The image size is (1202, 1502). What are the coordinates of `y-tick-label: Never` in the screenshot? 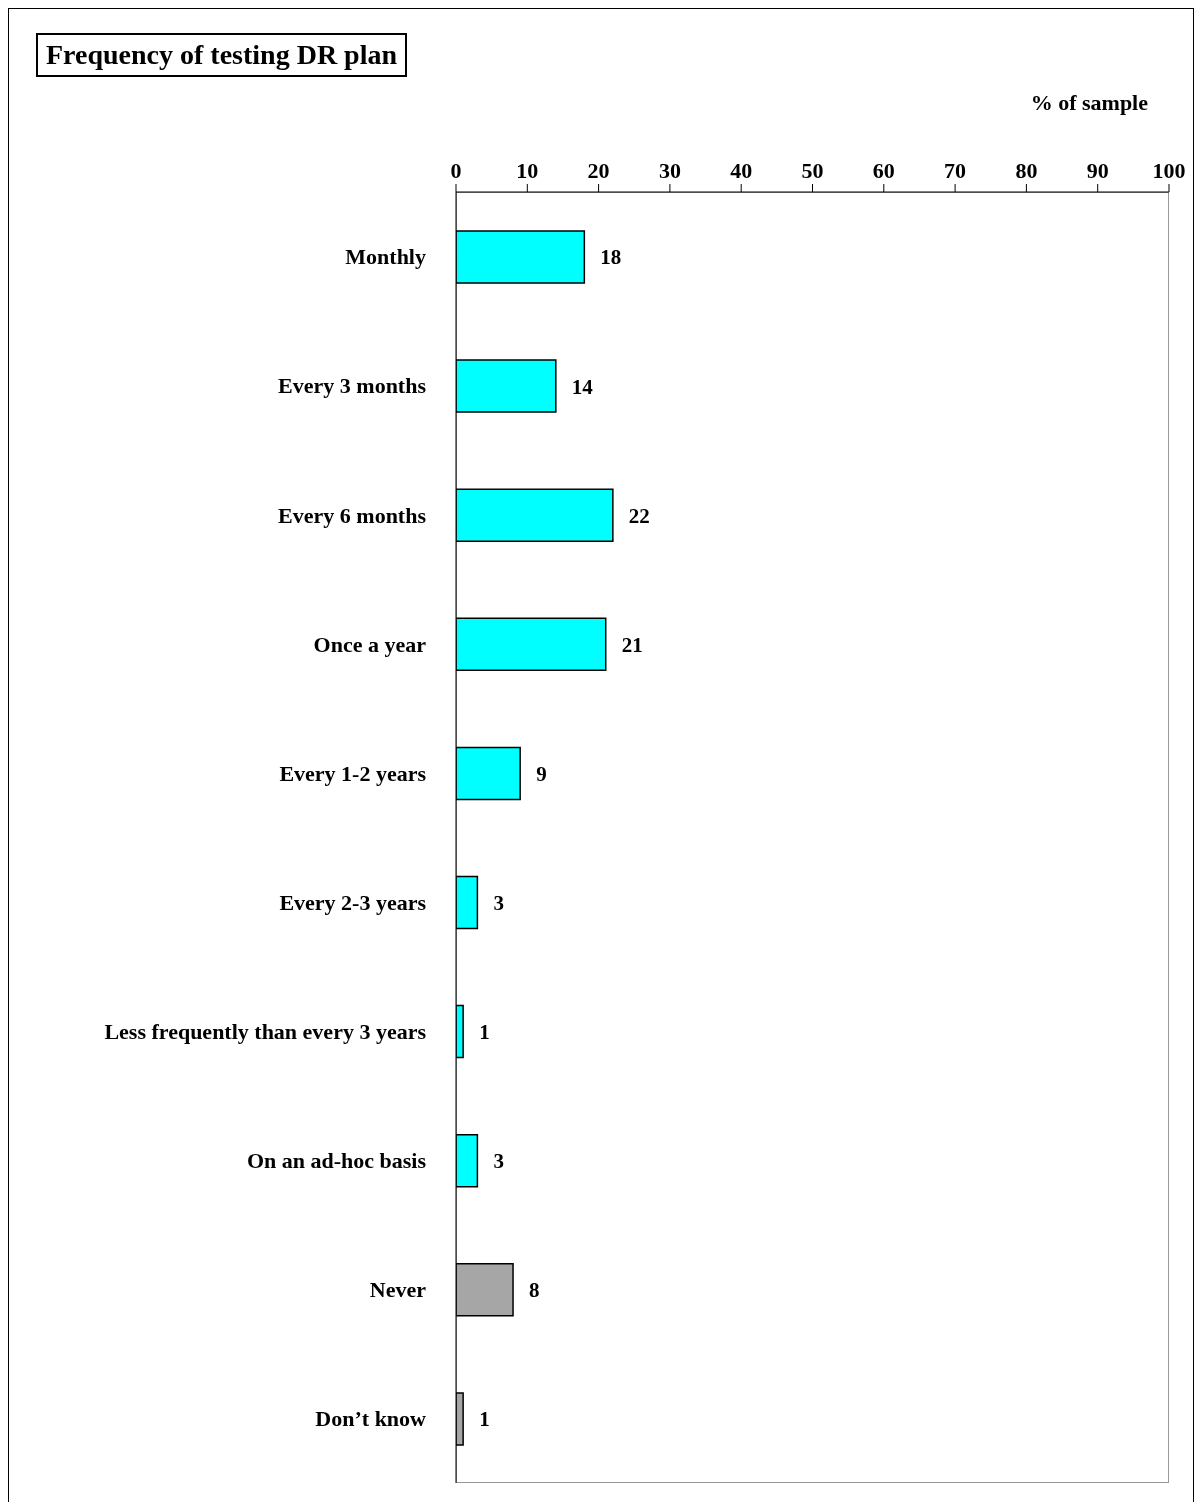 It's located at (398, 1290).